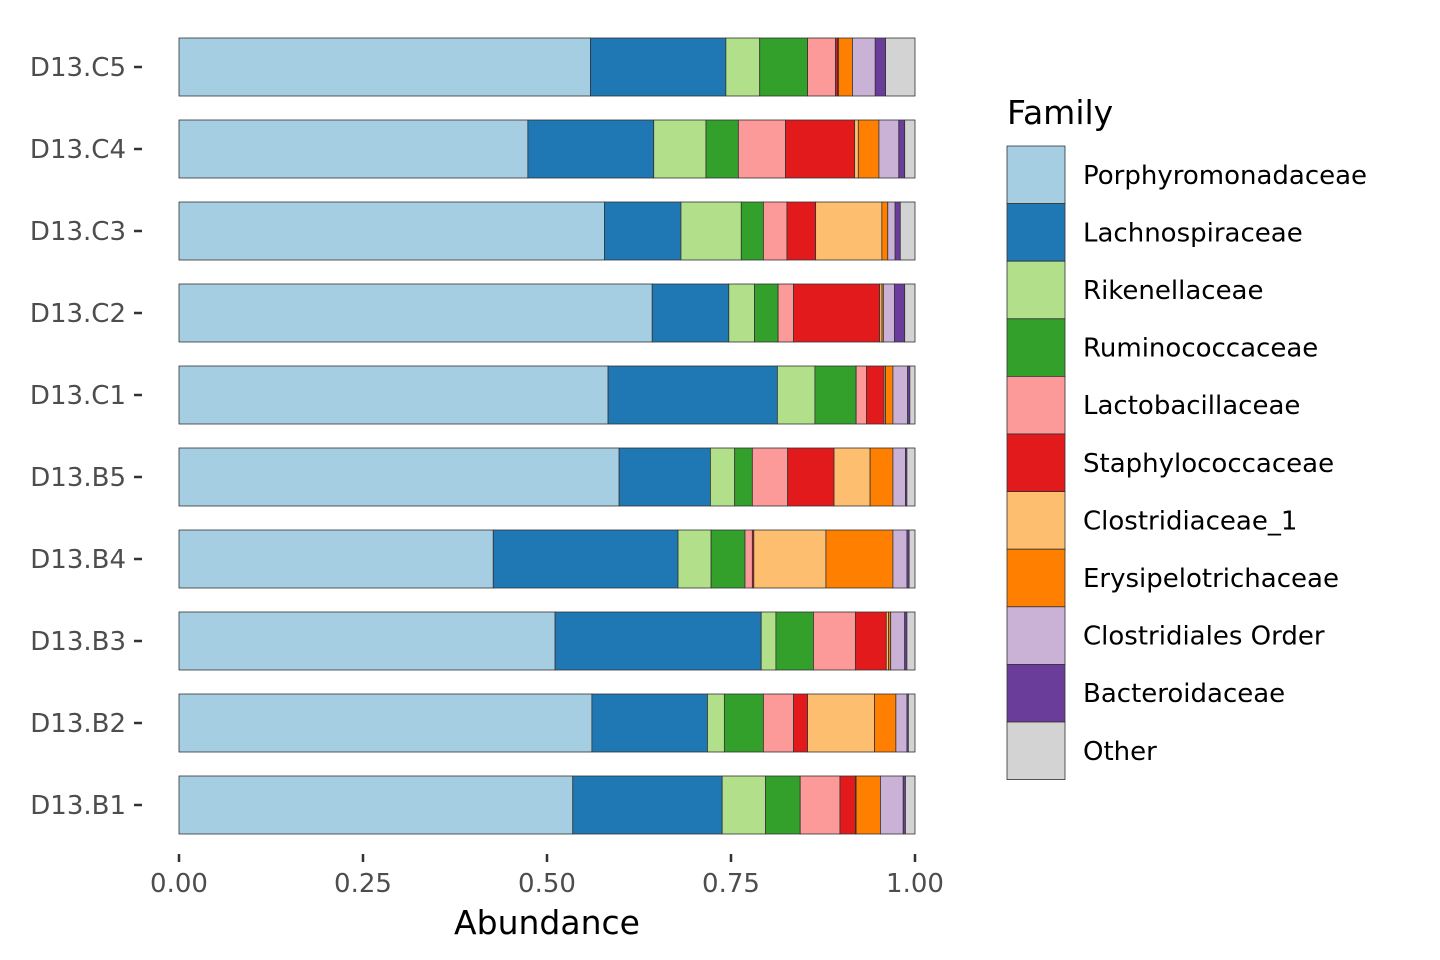  I want to click on legend-label: Clostridiaceae_1, so click(1190, 521).